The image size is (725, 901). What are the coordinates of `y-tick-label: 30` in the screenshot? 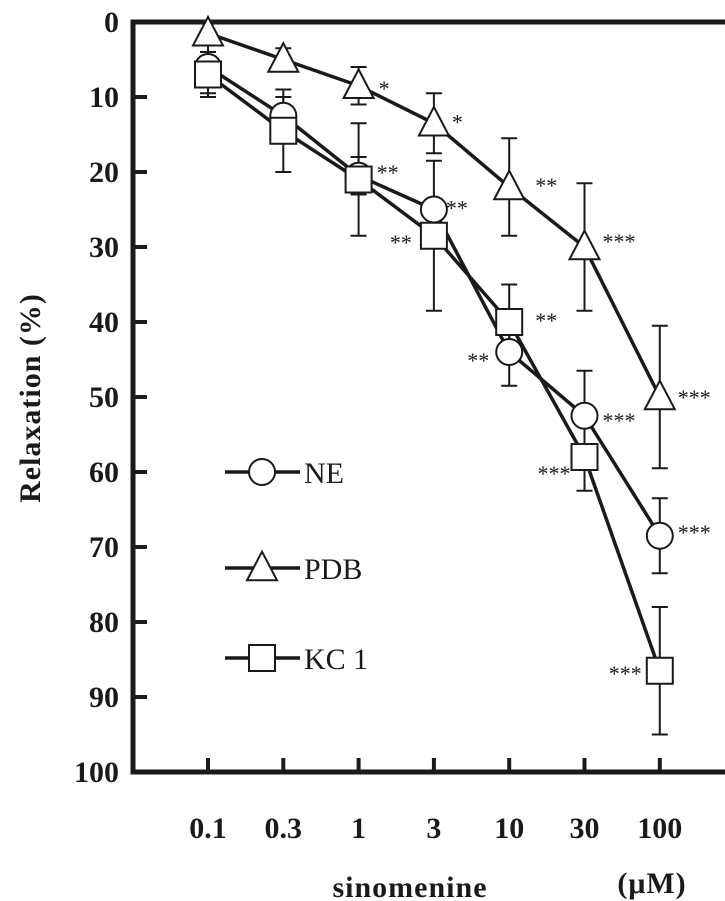 It's located at (104, 247).